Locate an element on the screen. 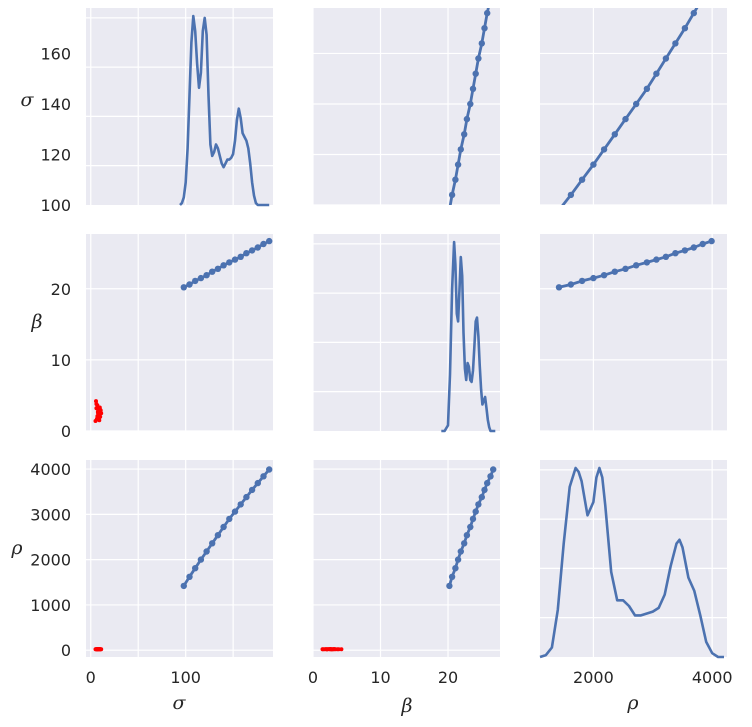 Image resolution: width=752 pixels, height=727 pixels. panel-rho-vs-sigma is located at coordinates (179, 558).